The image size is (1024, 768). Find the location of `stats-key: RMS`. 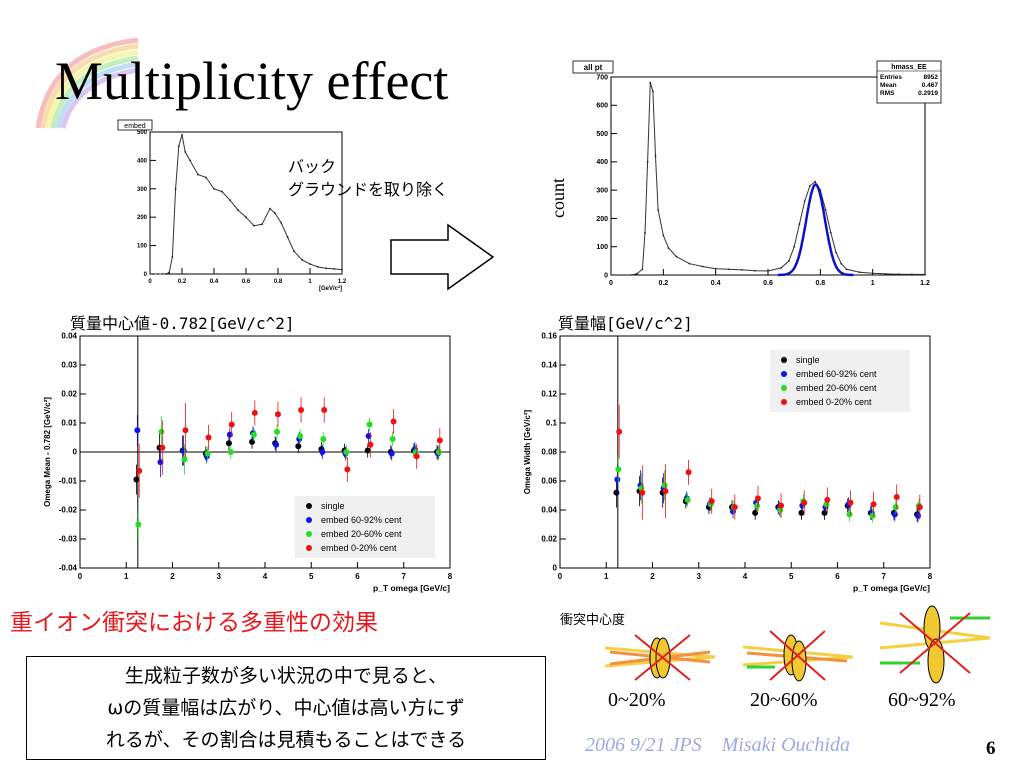

stats-key: RMS is located at coordinates (887, 93).